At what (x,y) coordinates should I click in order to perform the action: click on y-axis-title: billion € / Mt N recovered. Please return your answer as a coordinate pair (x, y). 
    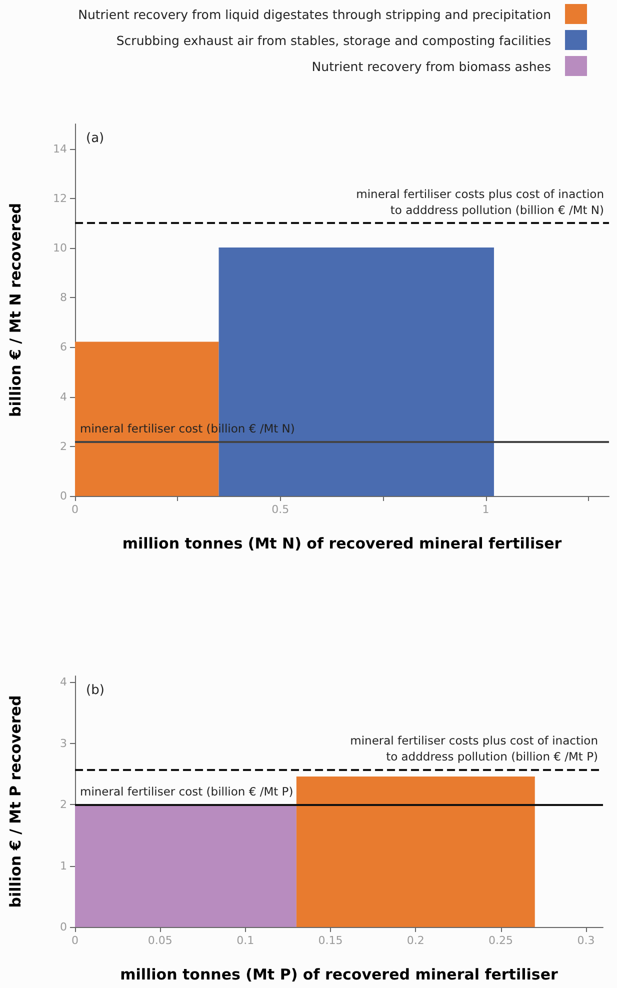
    Looking at the image, I should click on (15, 310).